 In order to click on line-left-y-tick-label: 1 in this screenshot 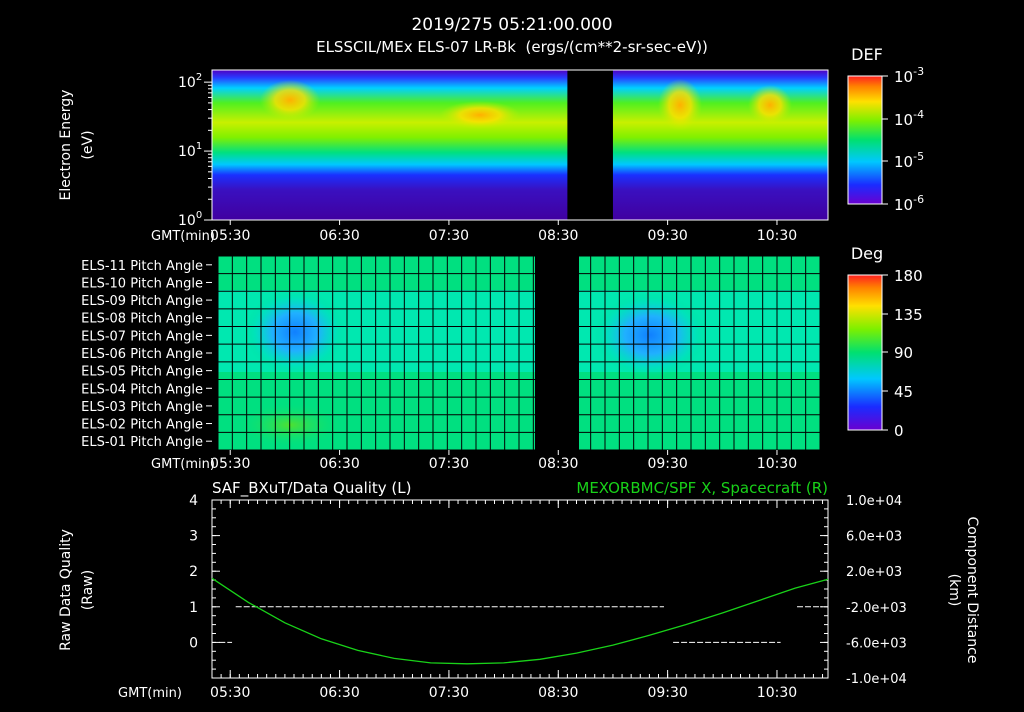, I will do `click(193, 608)`.